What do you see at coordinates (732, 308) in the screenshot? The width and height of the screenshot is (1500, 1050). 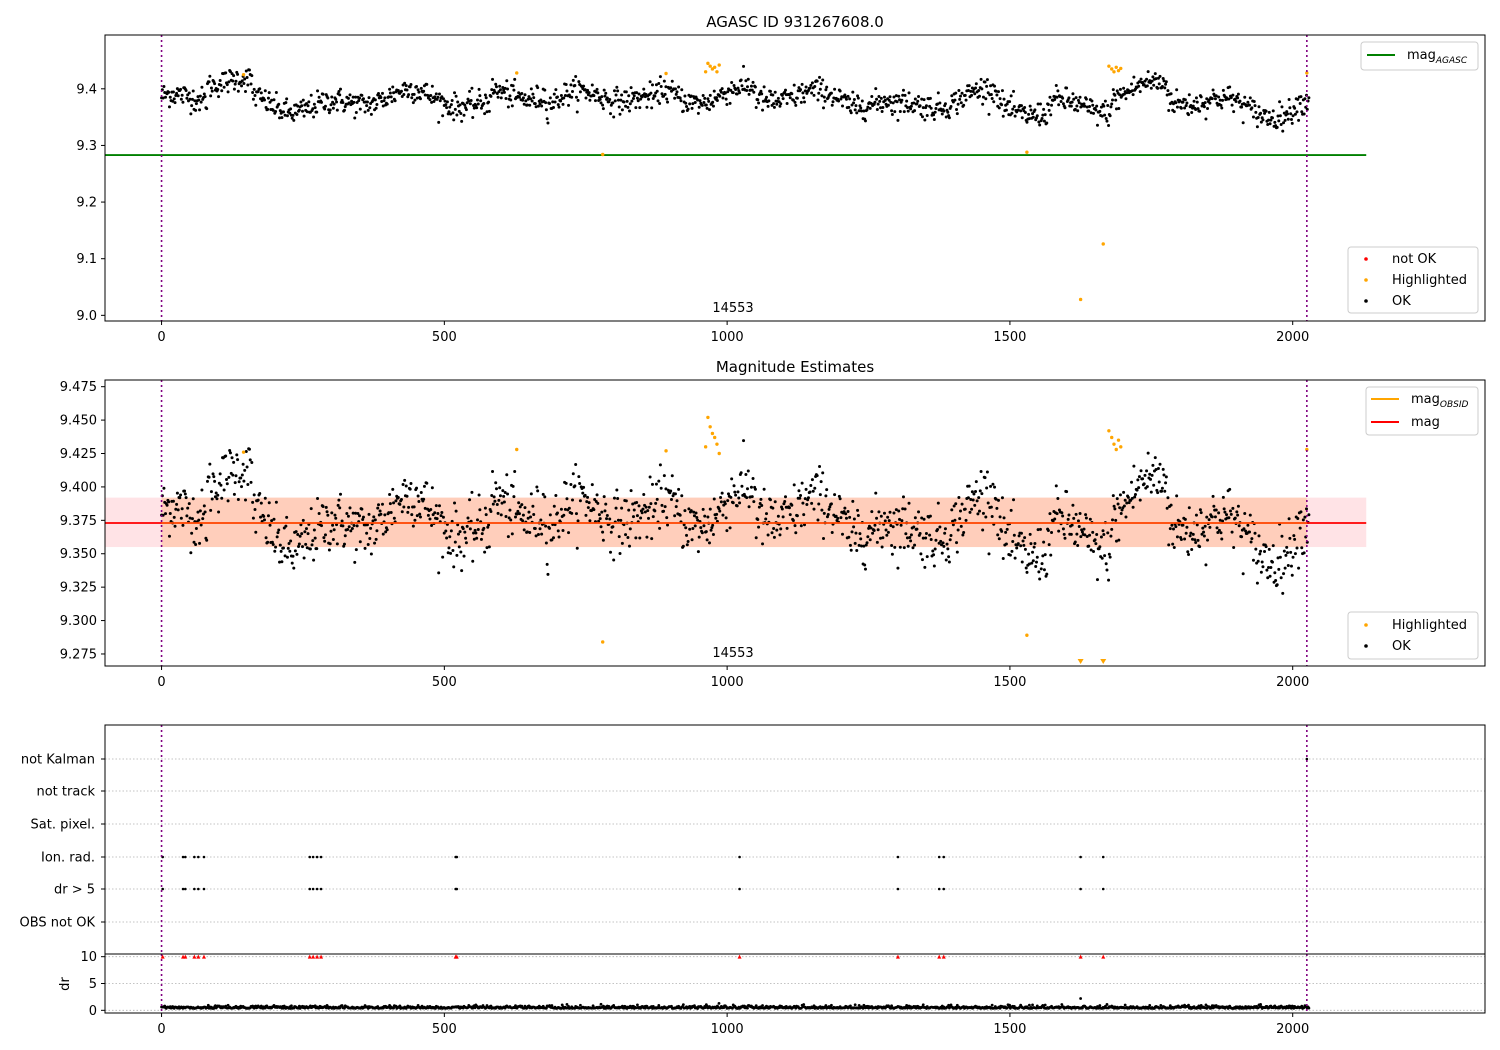 I see `agasc-obsid-label: 14553` at bounding box center [732, 308].